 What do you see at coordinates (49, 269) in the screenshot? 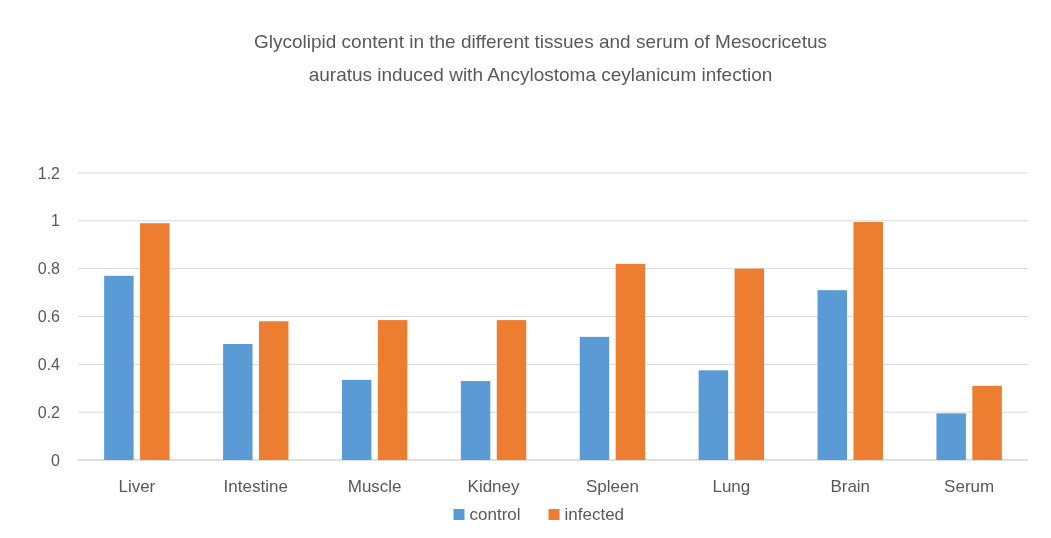
I see `y-tick-label: 0.8` at bounding box center [49, 269].